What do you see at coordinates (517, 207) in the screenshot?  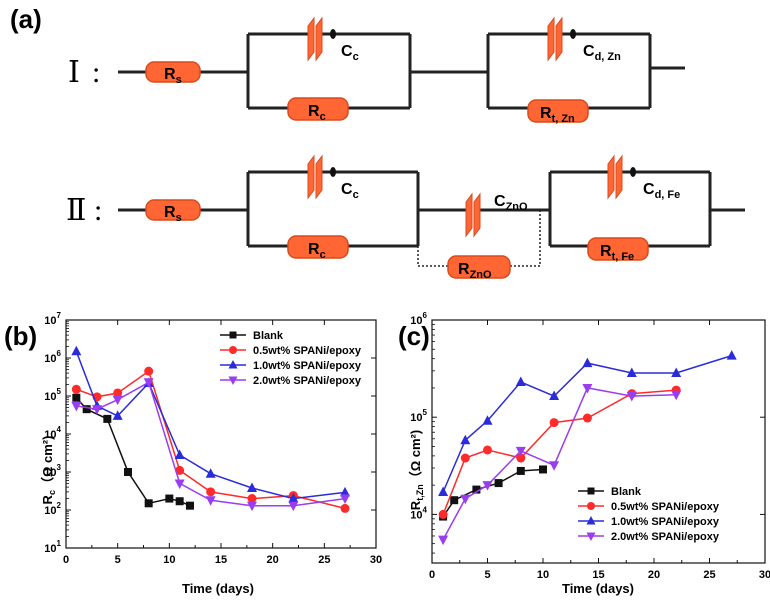 I see `label-sub: ZnO` at bounding box center [517, 207].